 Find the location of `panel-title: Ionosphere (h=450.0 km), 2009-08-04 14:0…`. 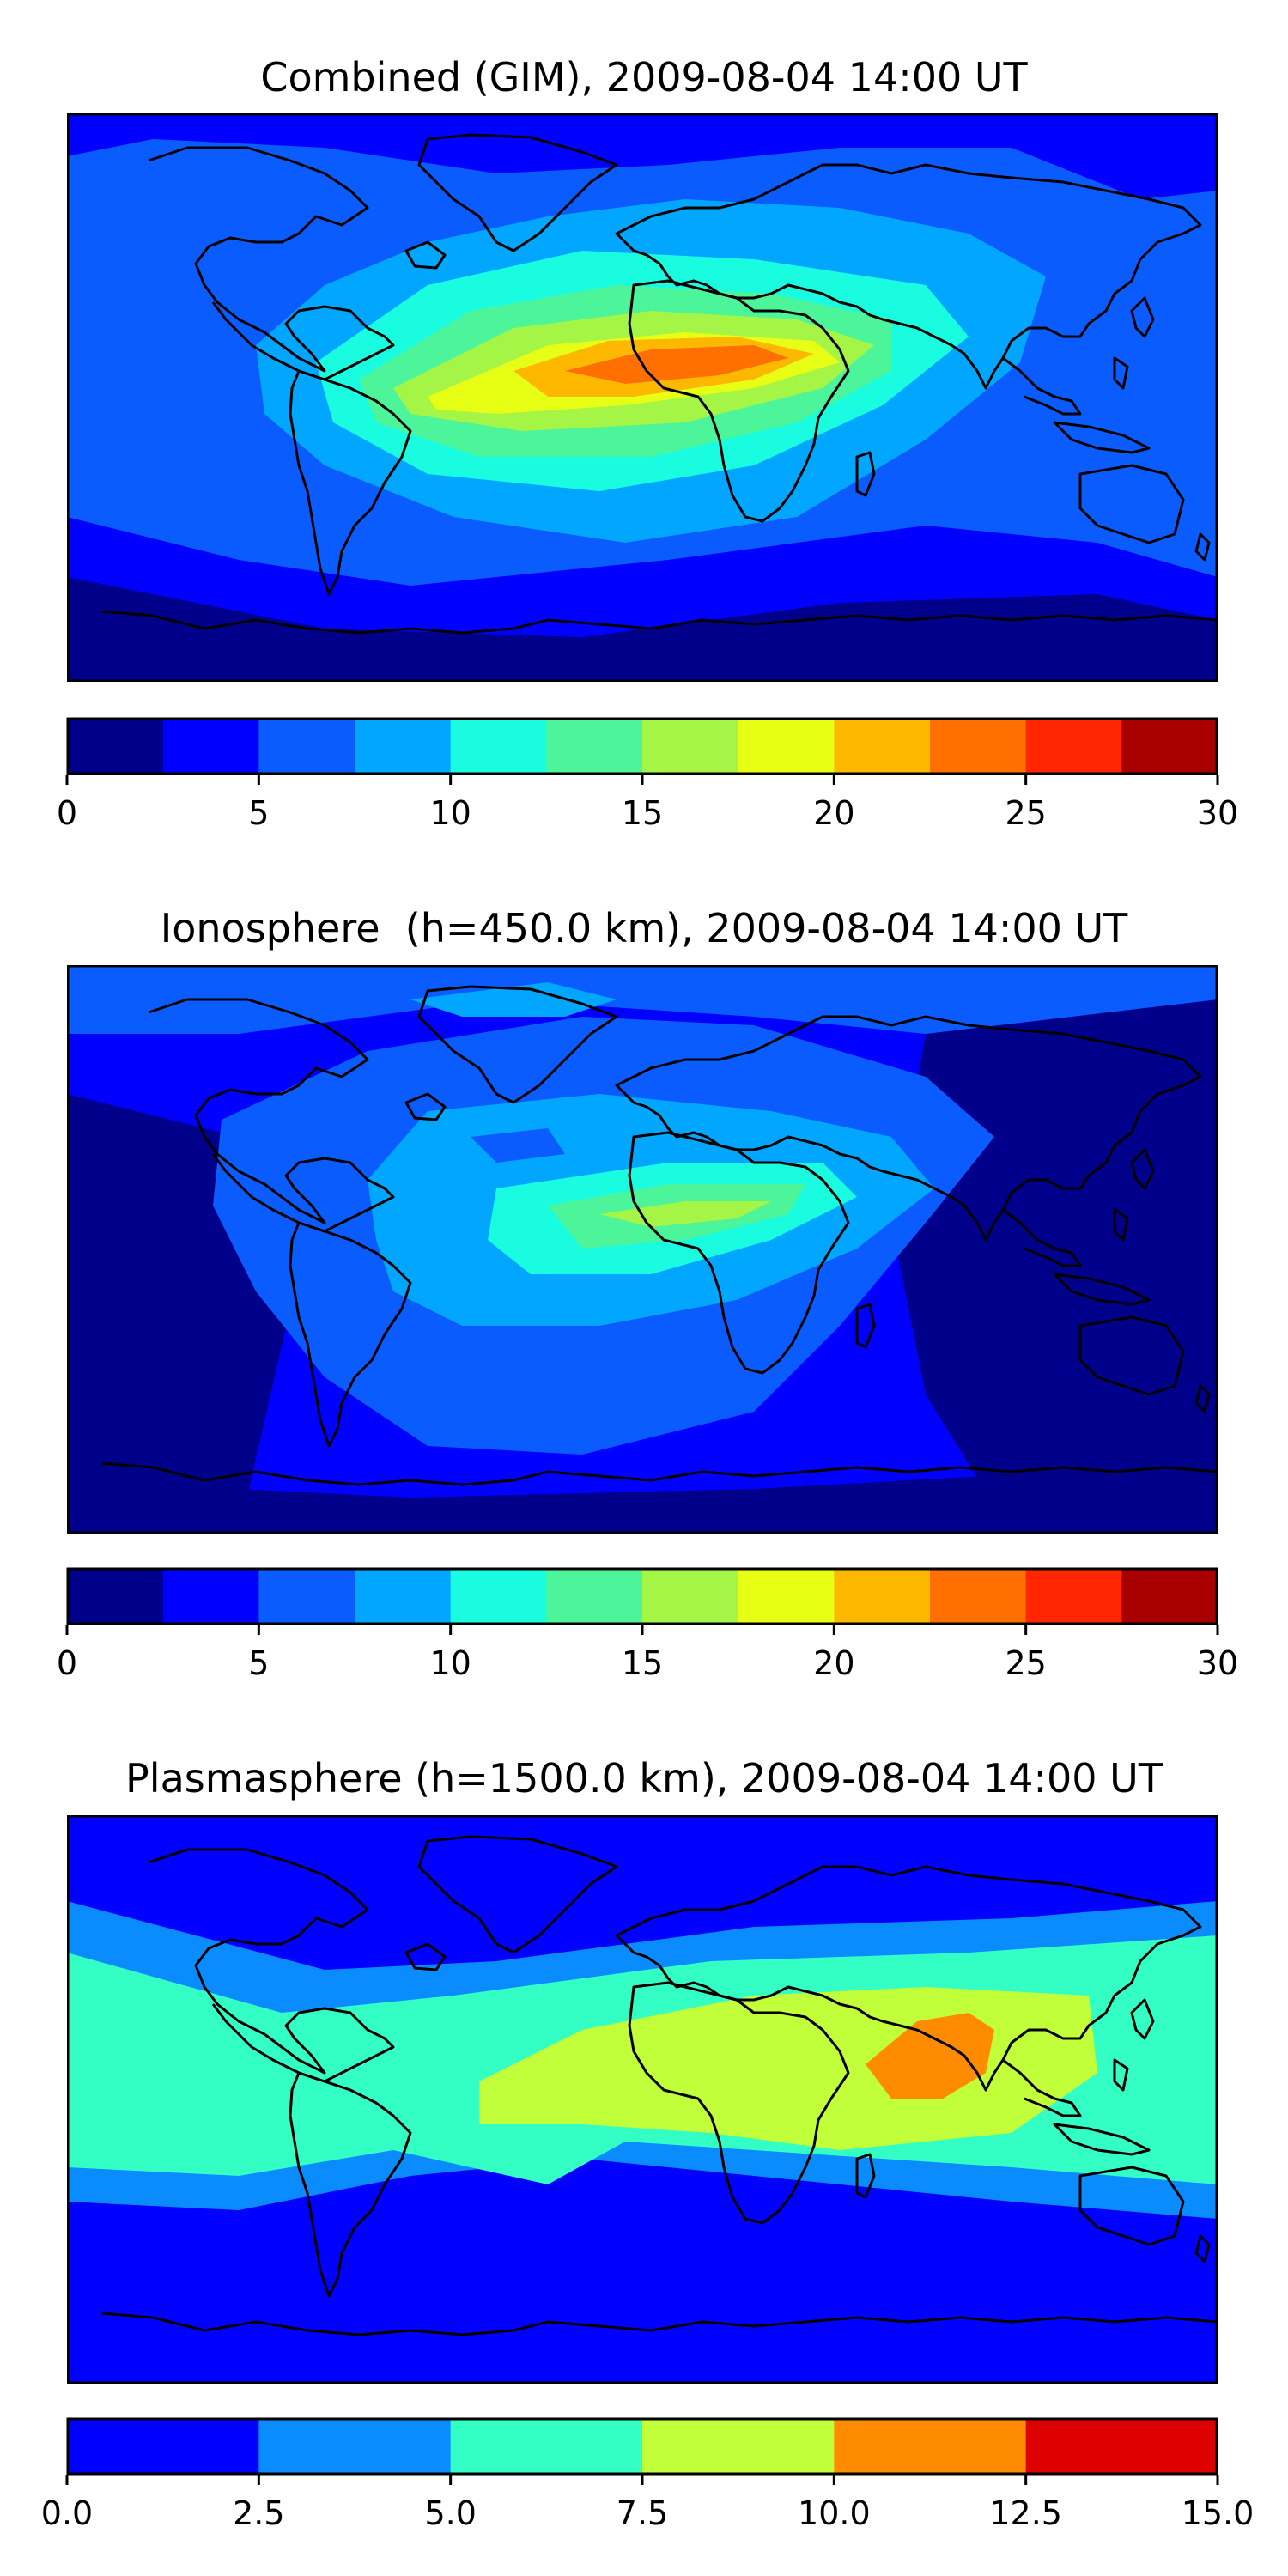

panel-title: Ionosphere (h=450.0 km), 2009-08-04 14:0… is located at coordinates (644, 928).